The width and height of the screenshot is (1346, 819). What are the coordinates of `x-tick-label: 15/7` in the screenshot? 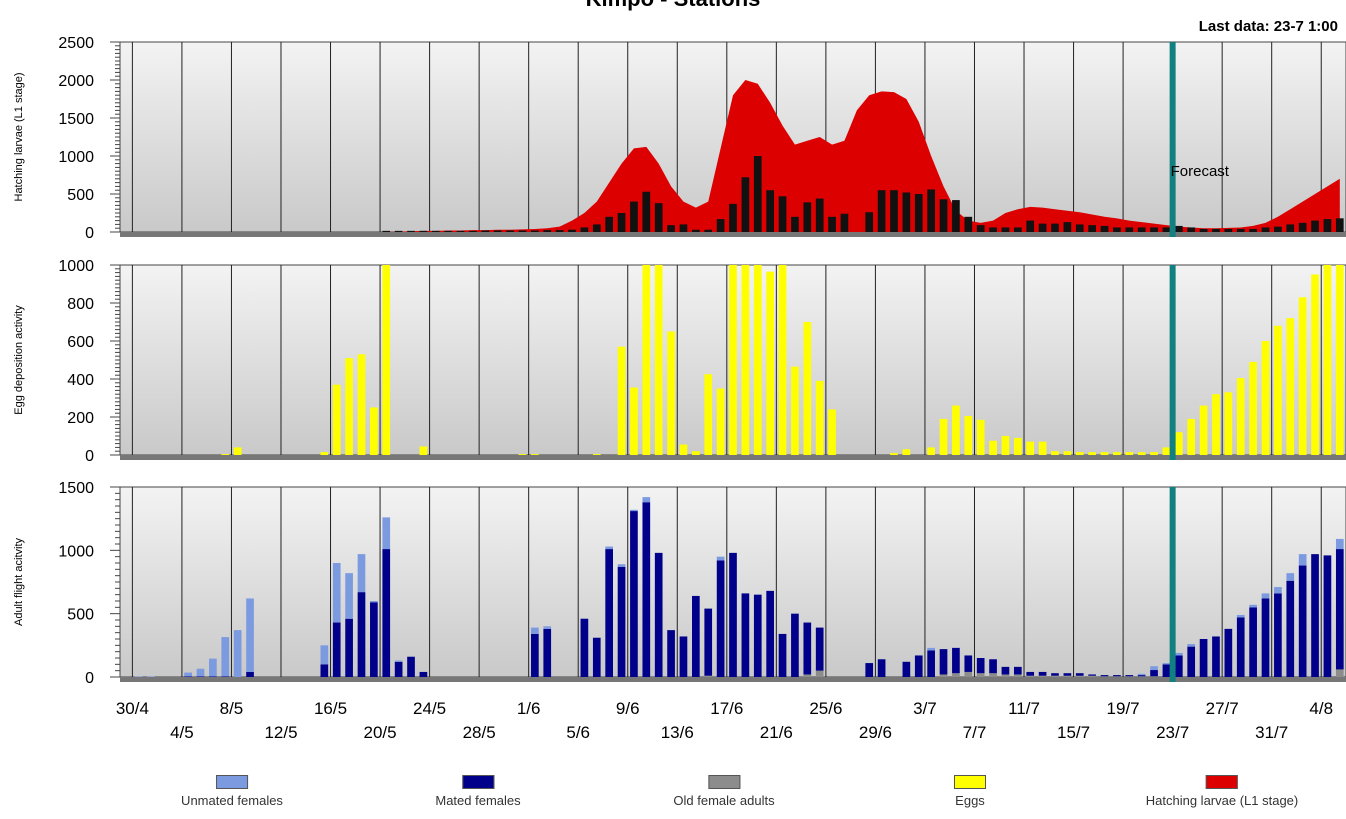 It's located at (1073, 732).